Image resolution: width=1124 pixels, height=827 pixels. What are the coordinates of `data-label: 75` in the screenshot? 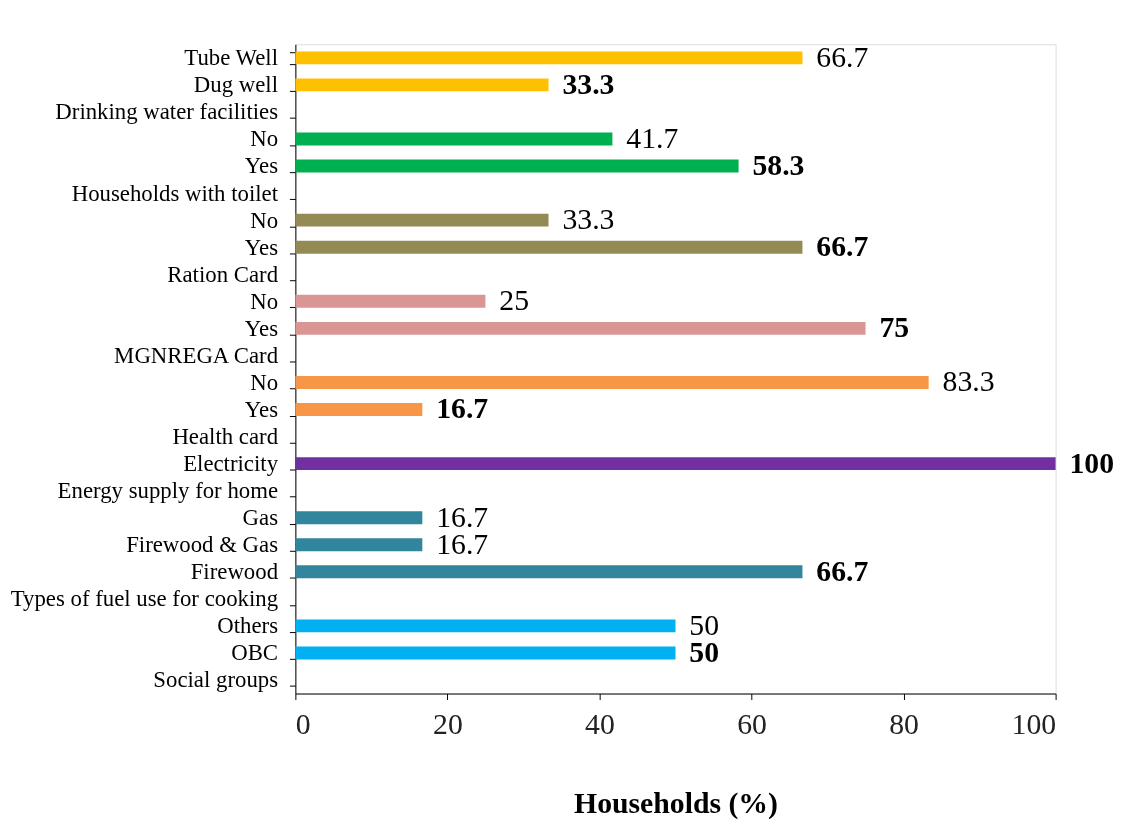 It's located at (894, 327).